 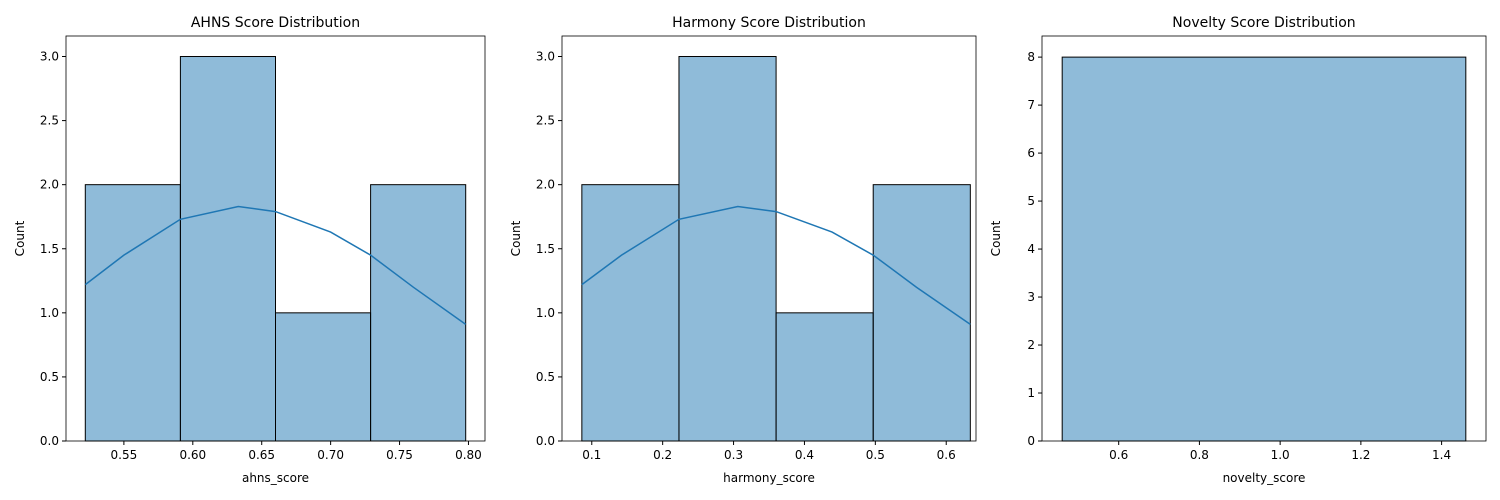 What do you see at coordinates (261, 455) in the screenshot?
I see `x-tick-label: 0.65` at bounding box center [261, 455].